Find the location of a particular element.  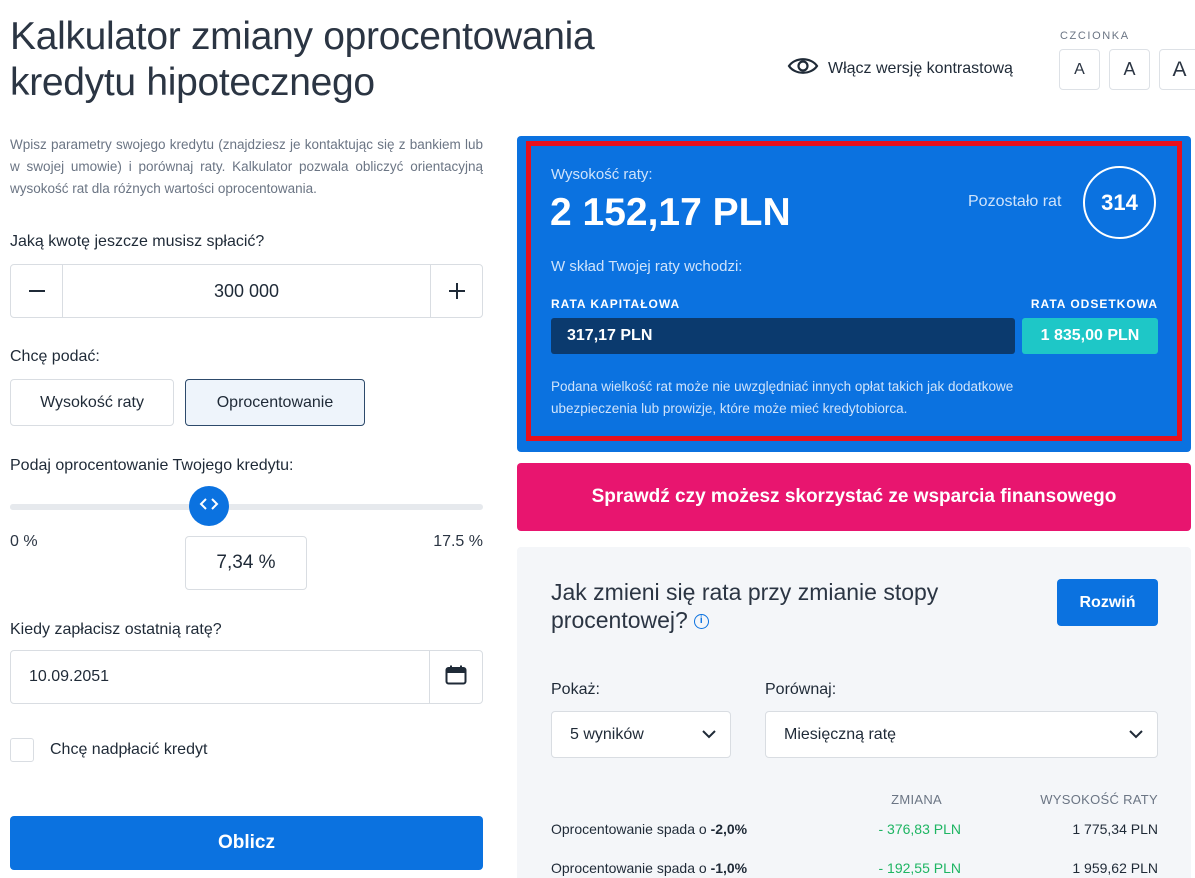

info-icon: i is located at coordinates (701, 622).